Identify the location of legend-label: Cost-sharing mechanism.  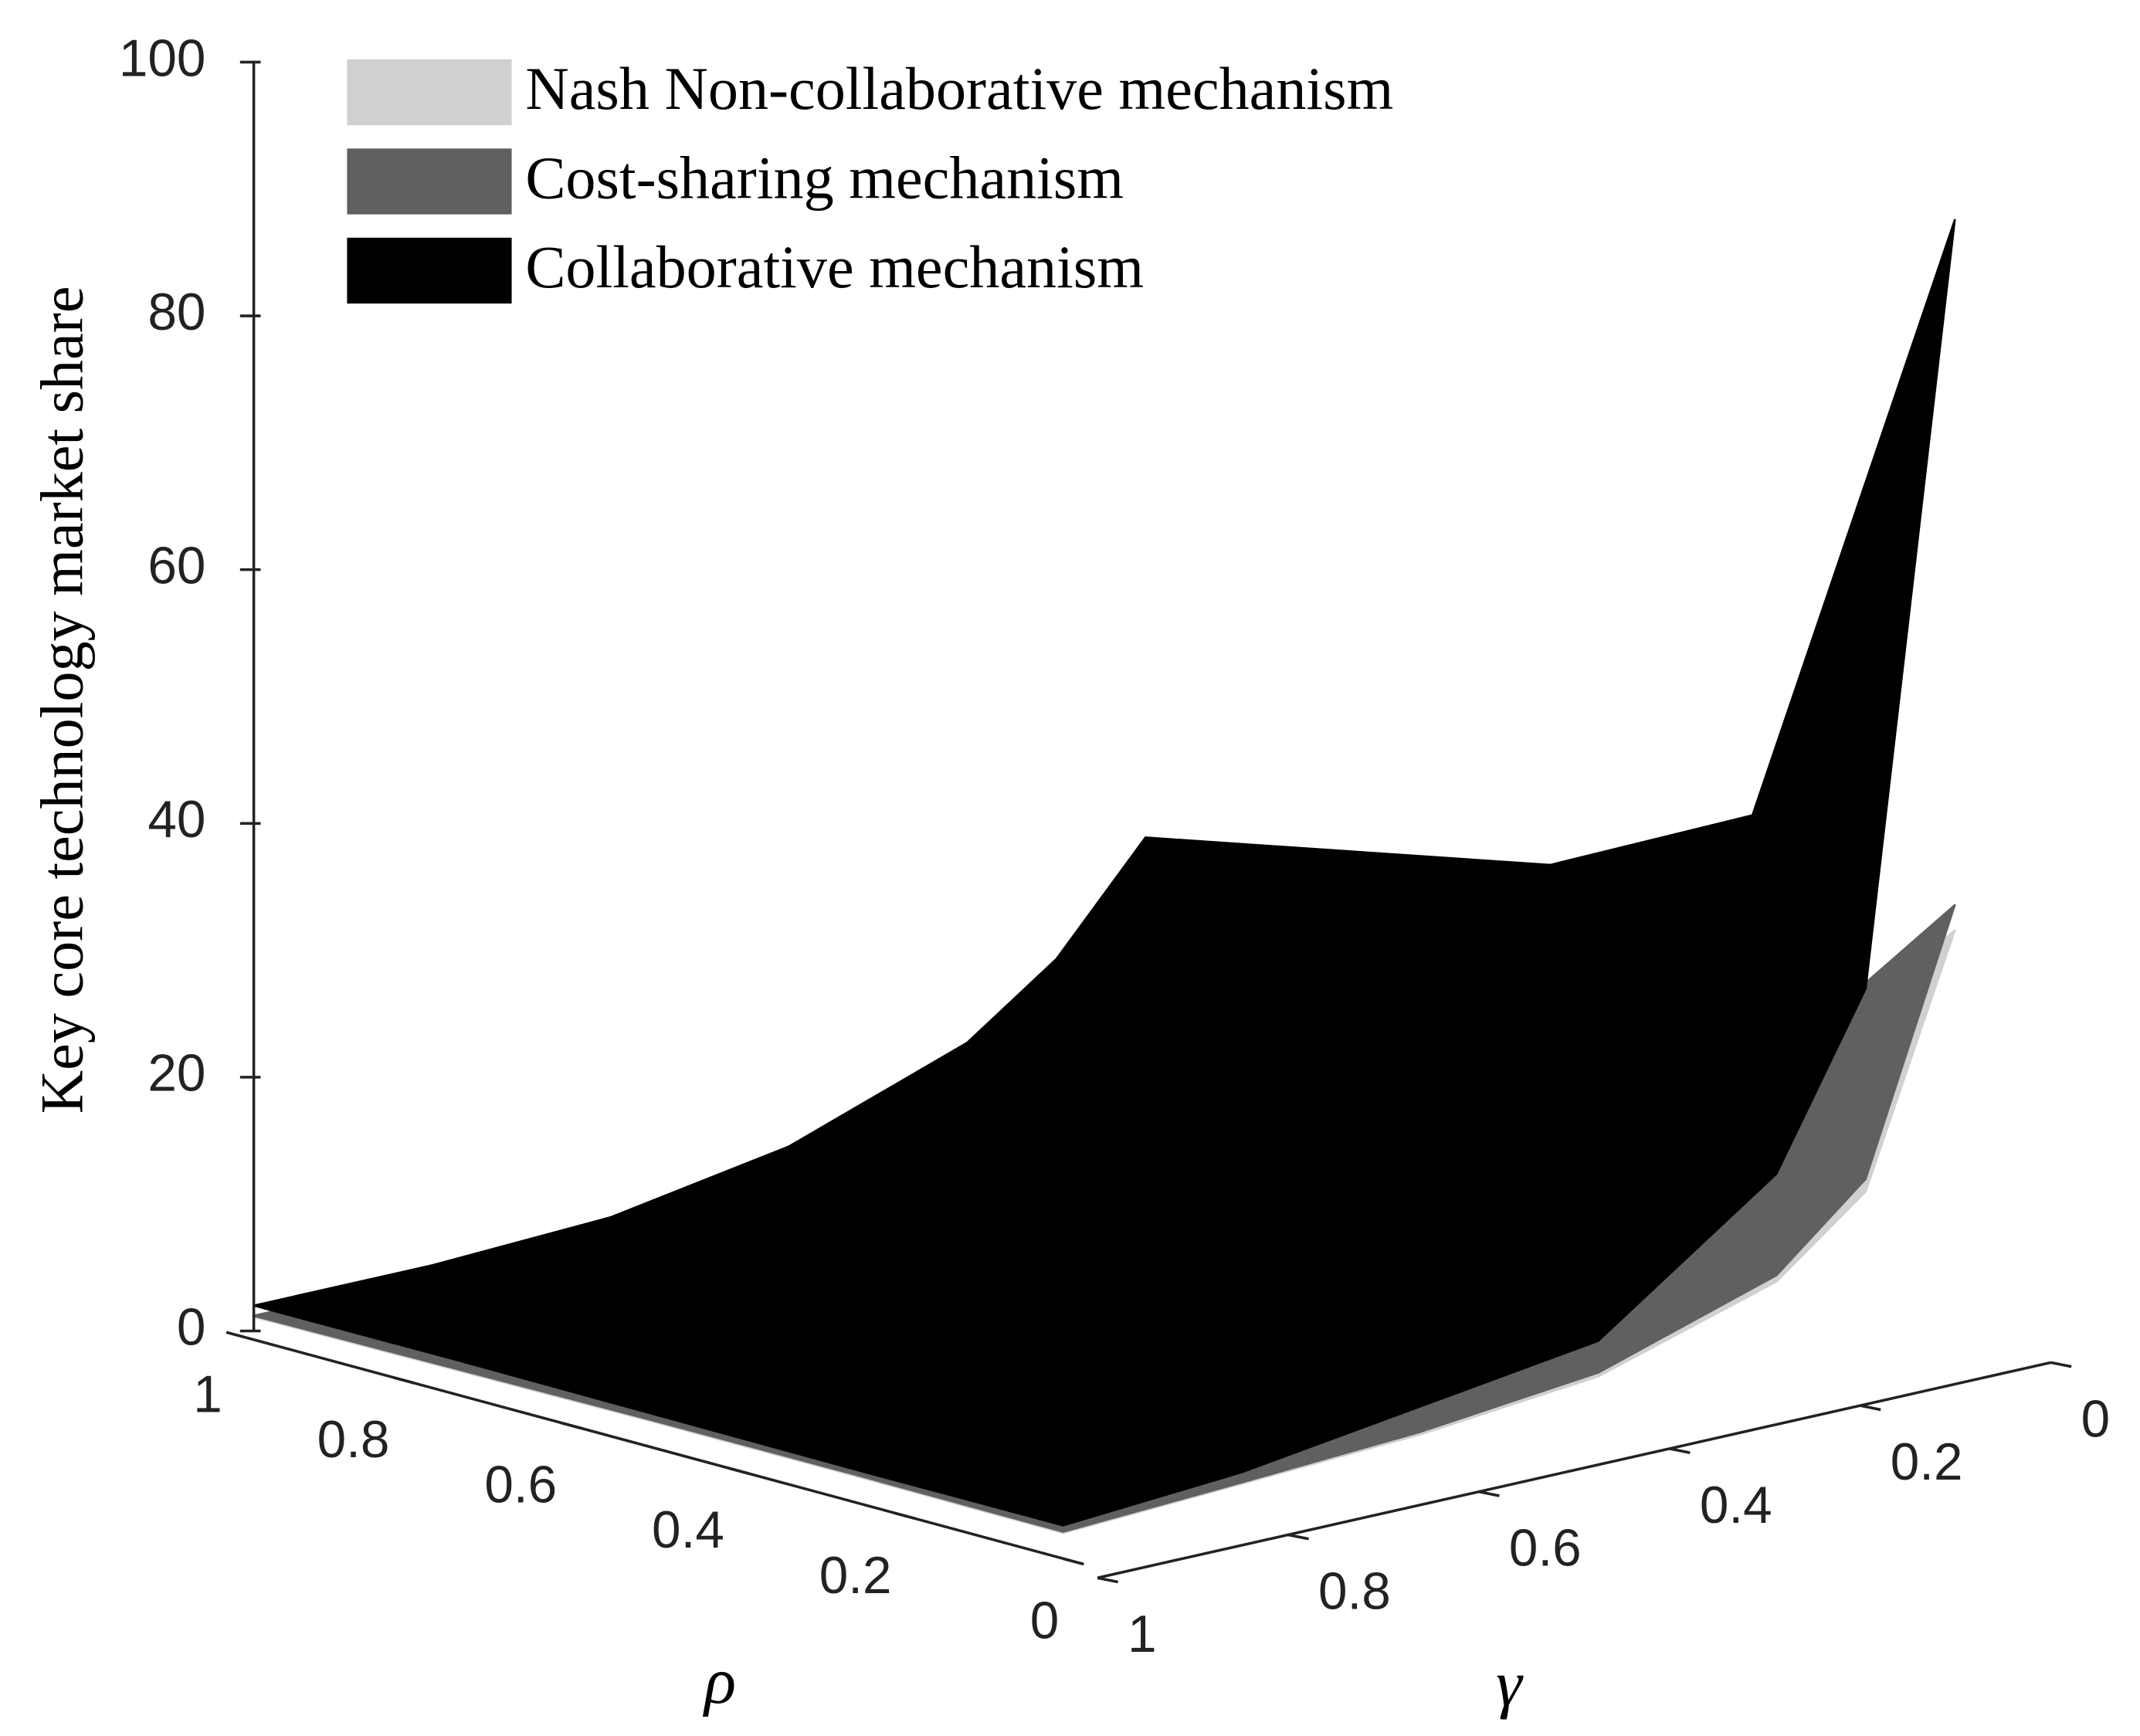
(824, 177).